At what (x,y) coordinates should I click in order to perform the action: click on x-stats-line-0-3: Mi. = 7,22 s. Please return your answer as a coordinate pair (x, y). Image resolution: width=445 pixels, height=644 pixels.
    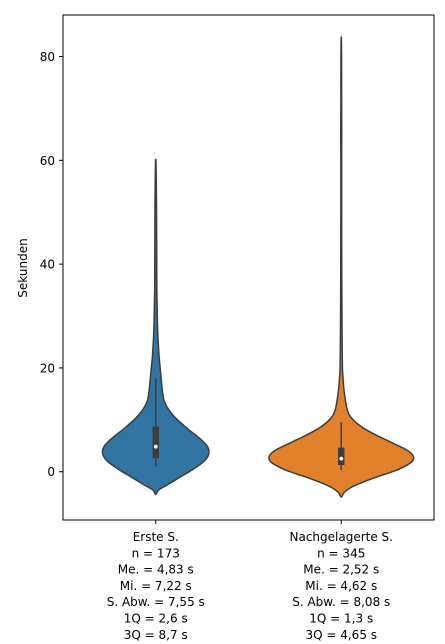
    Looking at the image, I should click on (156, 586).